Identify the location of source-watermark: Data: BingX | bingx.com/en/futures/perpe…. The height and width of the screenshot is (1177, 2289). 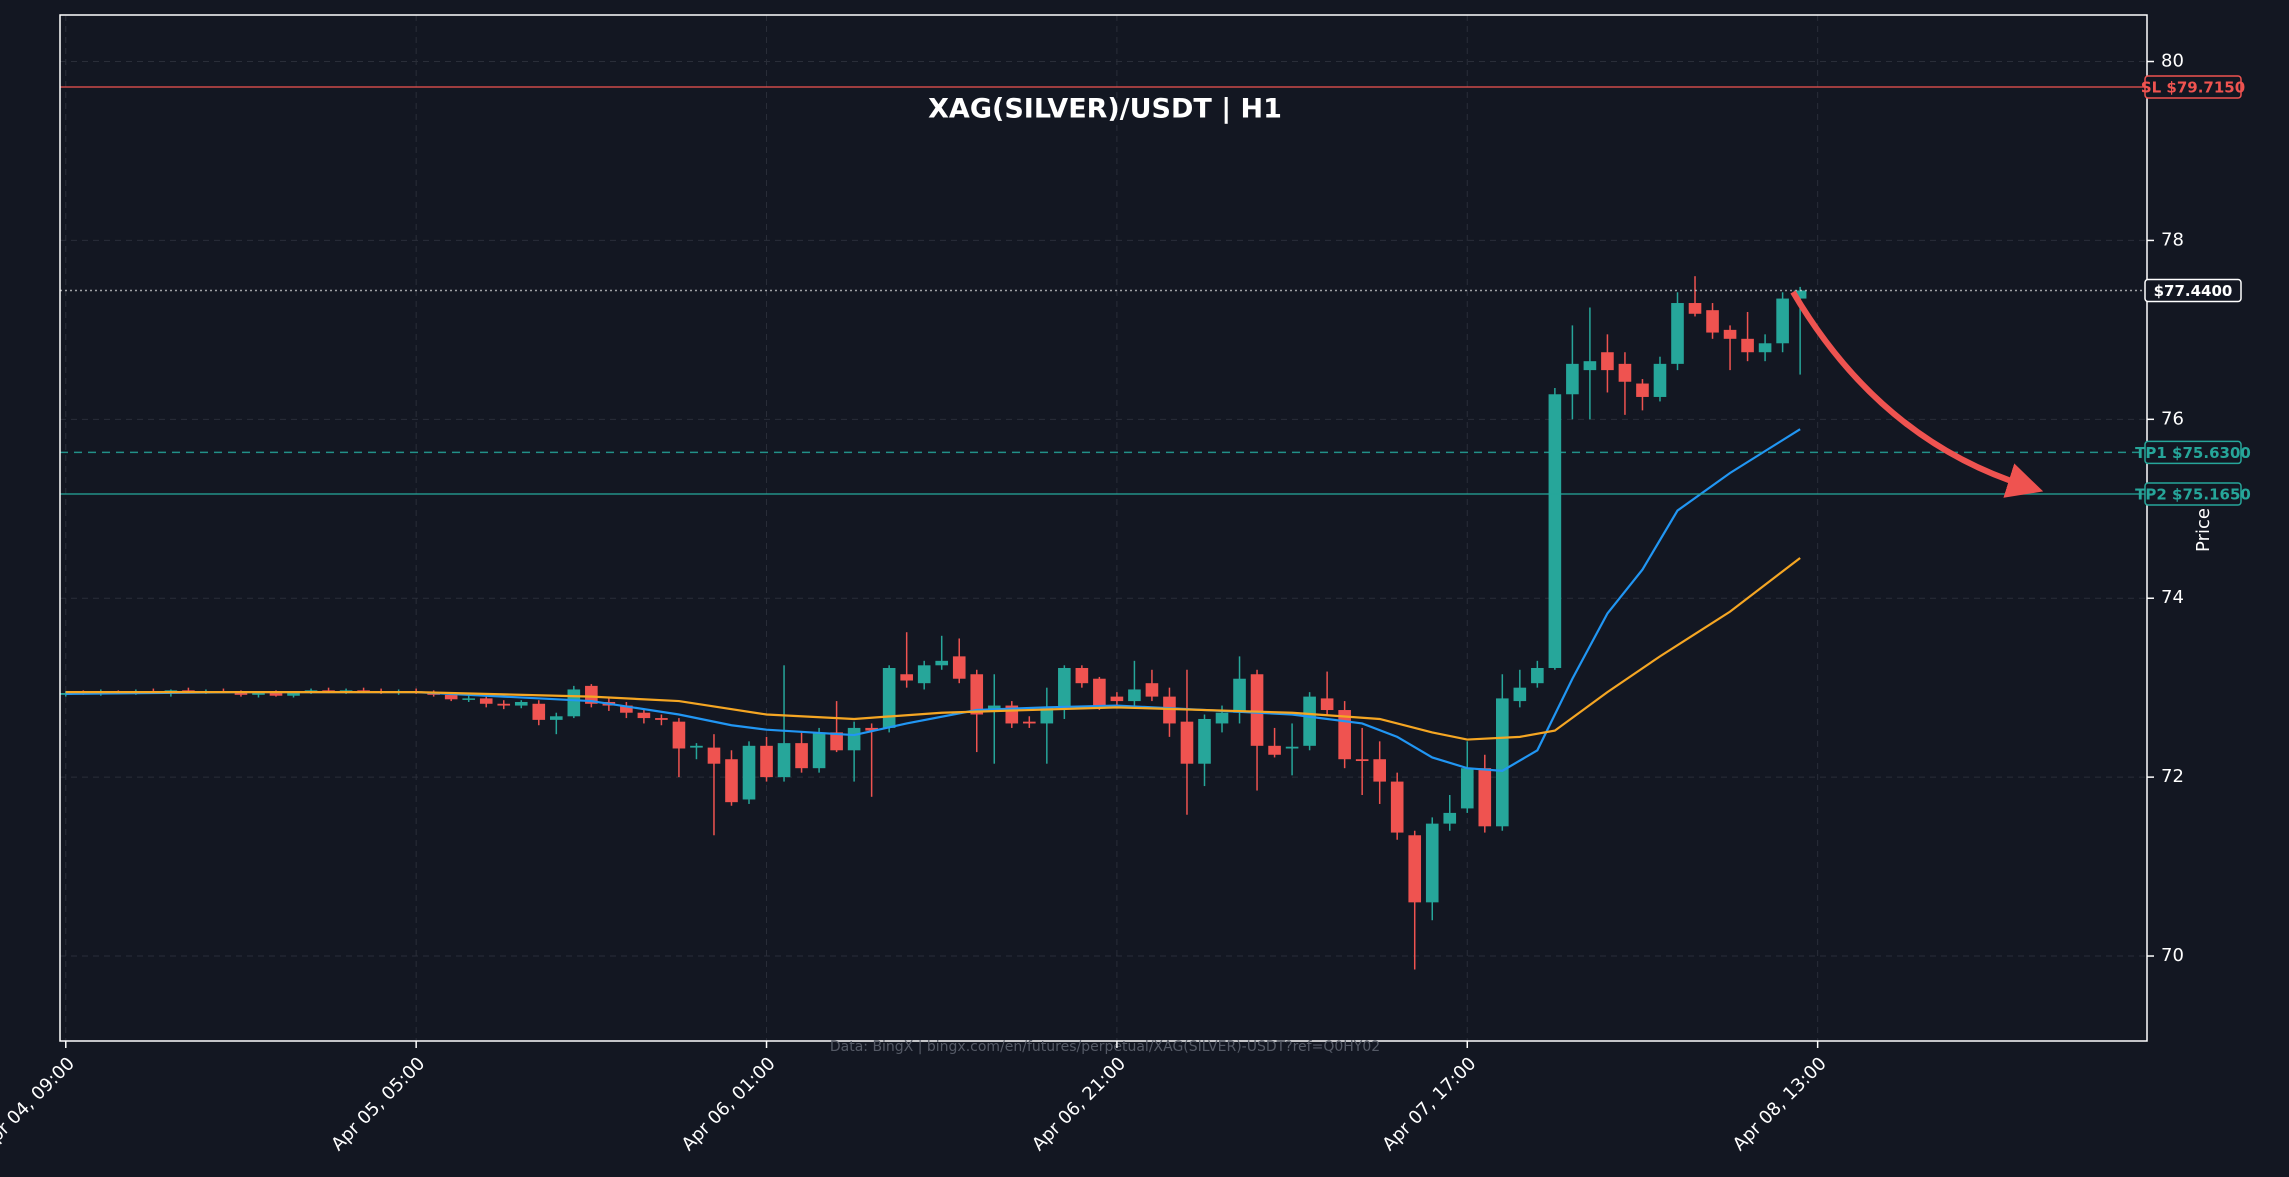
(1105, 1047).